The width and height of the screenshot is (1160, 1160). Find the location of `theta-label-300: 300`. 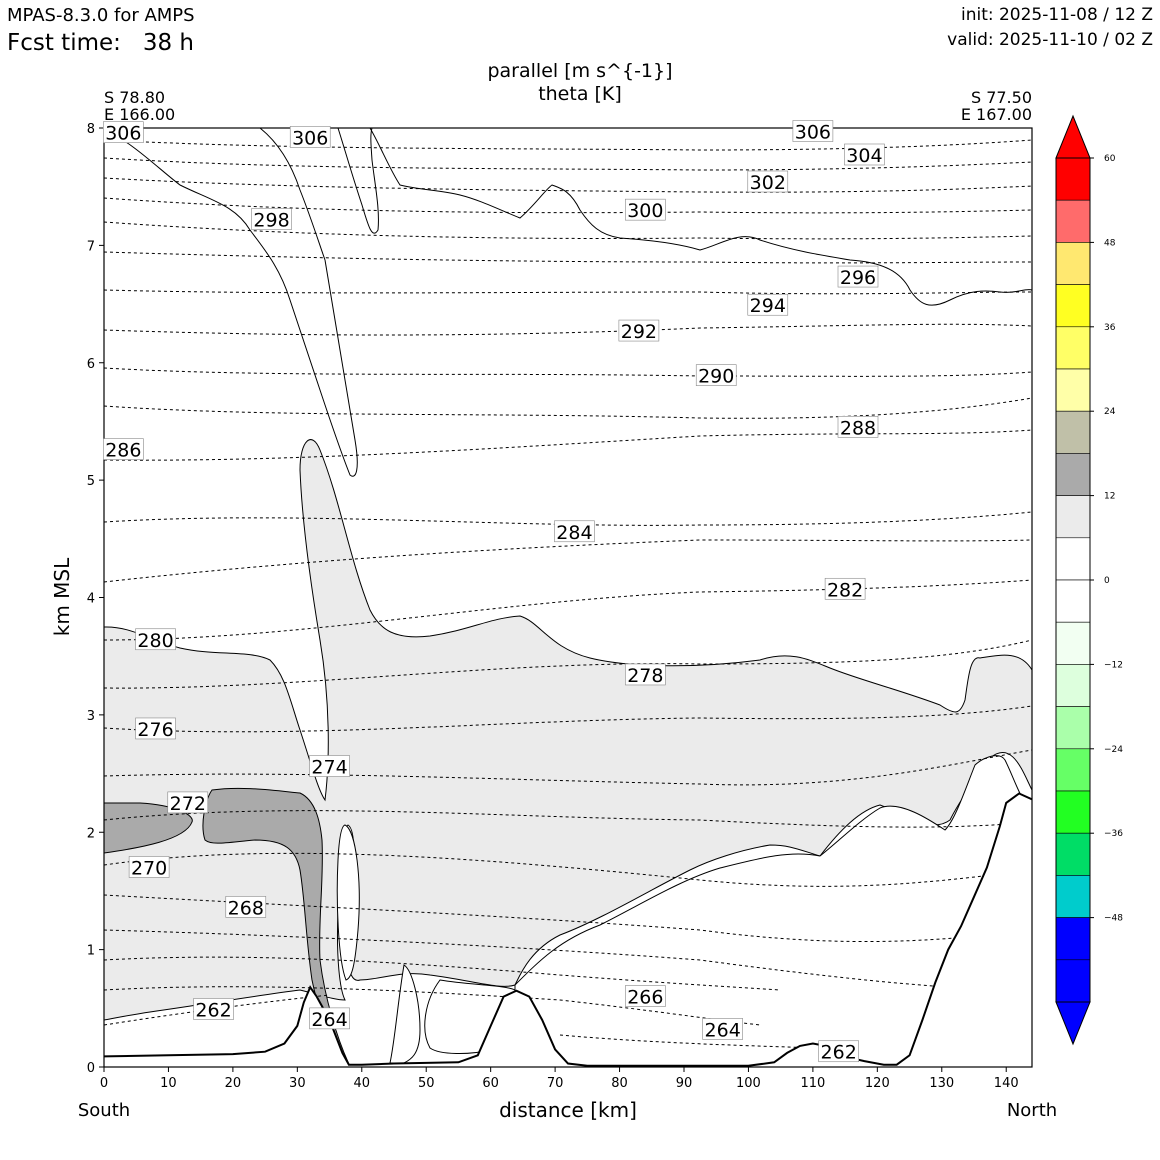

theta-label-300: 300 is located at coordinates (645, 210).